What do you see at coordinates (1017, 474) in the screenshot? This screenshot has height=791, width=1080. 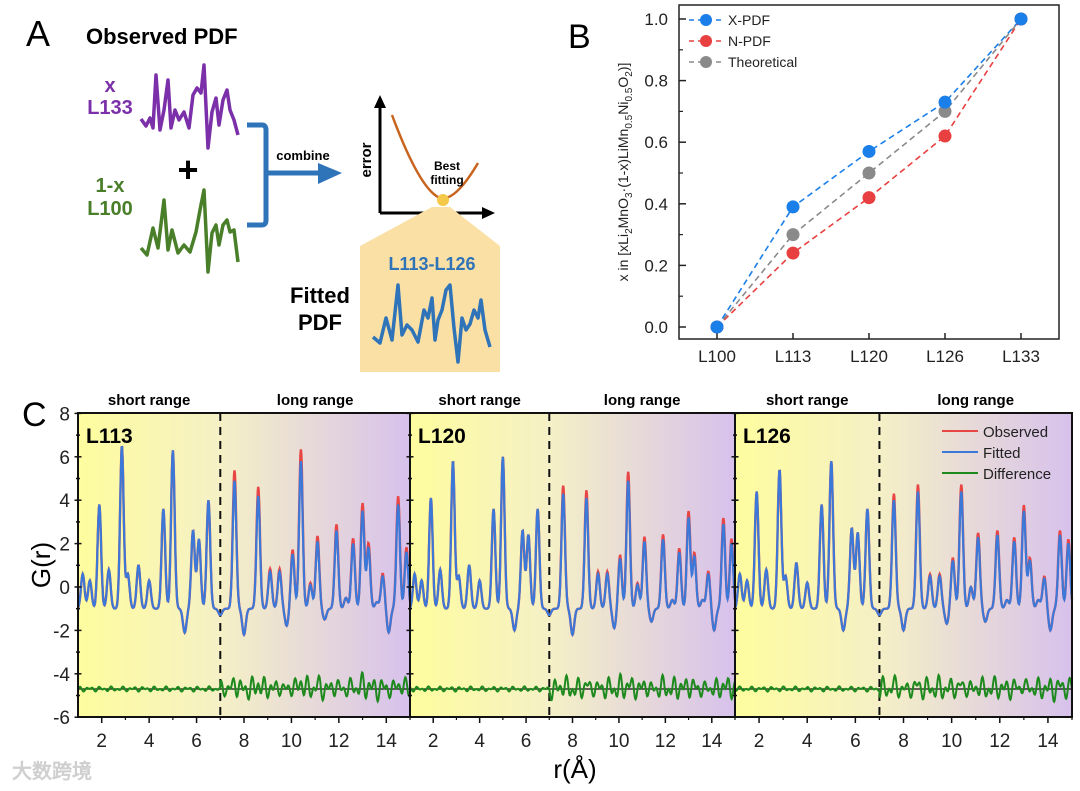 I see `legend-difference-label: Difference` at bounding box center [1017, 474].